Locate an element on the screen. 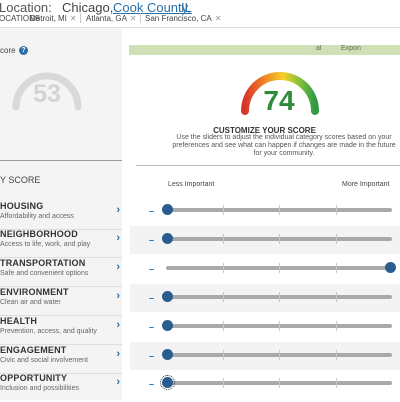  category-item-health: HEALTH Prevention, access, and quality › is located at coordinates (61, 330).